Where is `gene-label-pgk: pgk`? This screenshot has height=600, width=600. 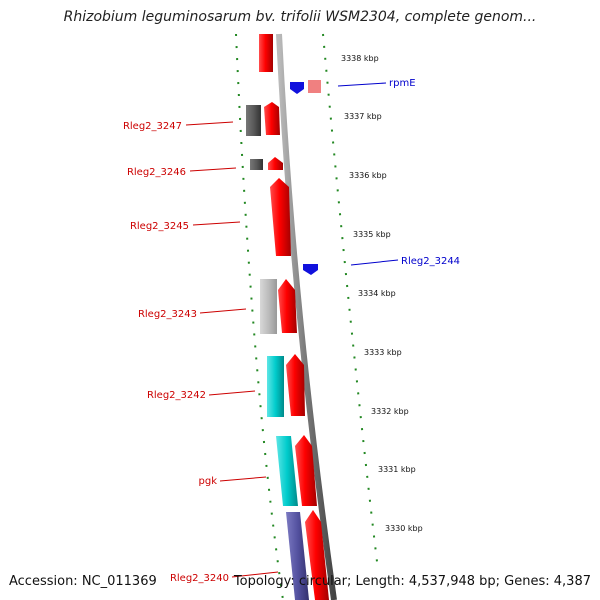 gene-label-pgk: pgk is located at coordinates (208, 481).